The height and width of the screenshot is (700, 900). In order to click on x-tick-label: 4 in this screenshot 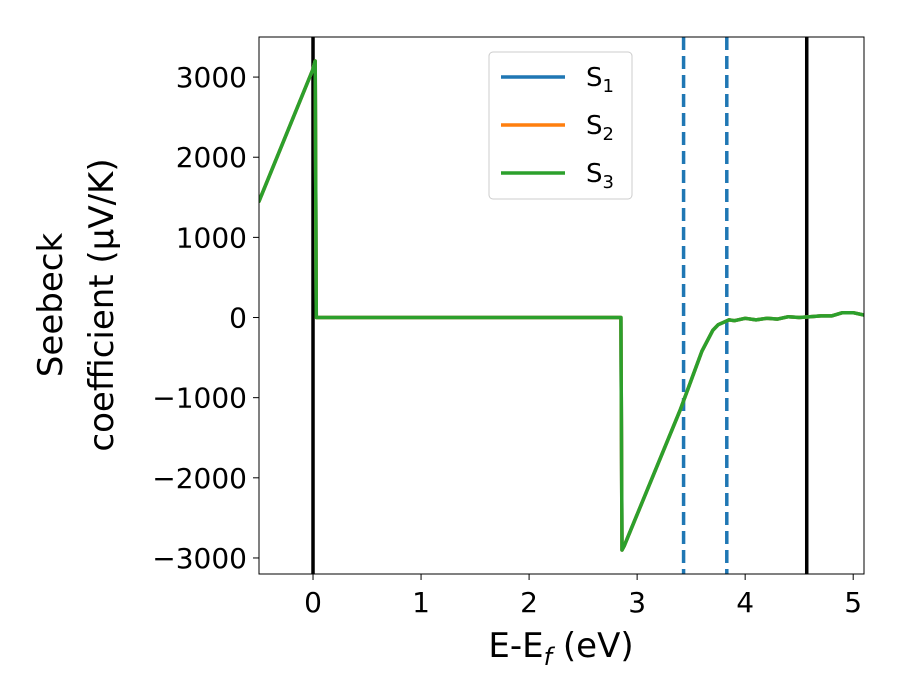, I will do `click(745, 602)`.